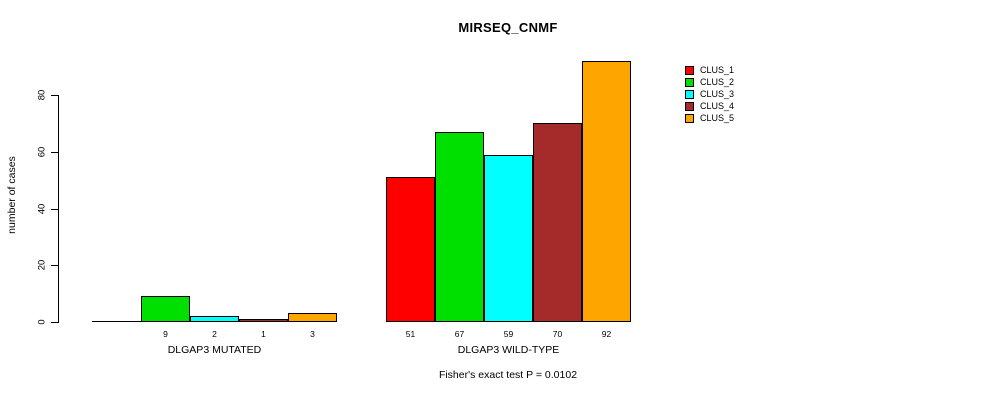 Image resolution: width=990 pixels, height=400 pixels. Describe the element at coordinates (410, 334) in the screenshot. I see `bar-value-label: 51` at that location.